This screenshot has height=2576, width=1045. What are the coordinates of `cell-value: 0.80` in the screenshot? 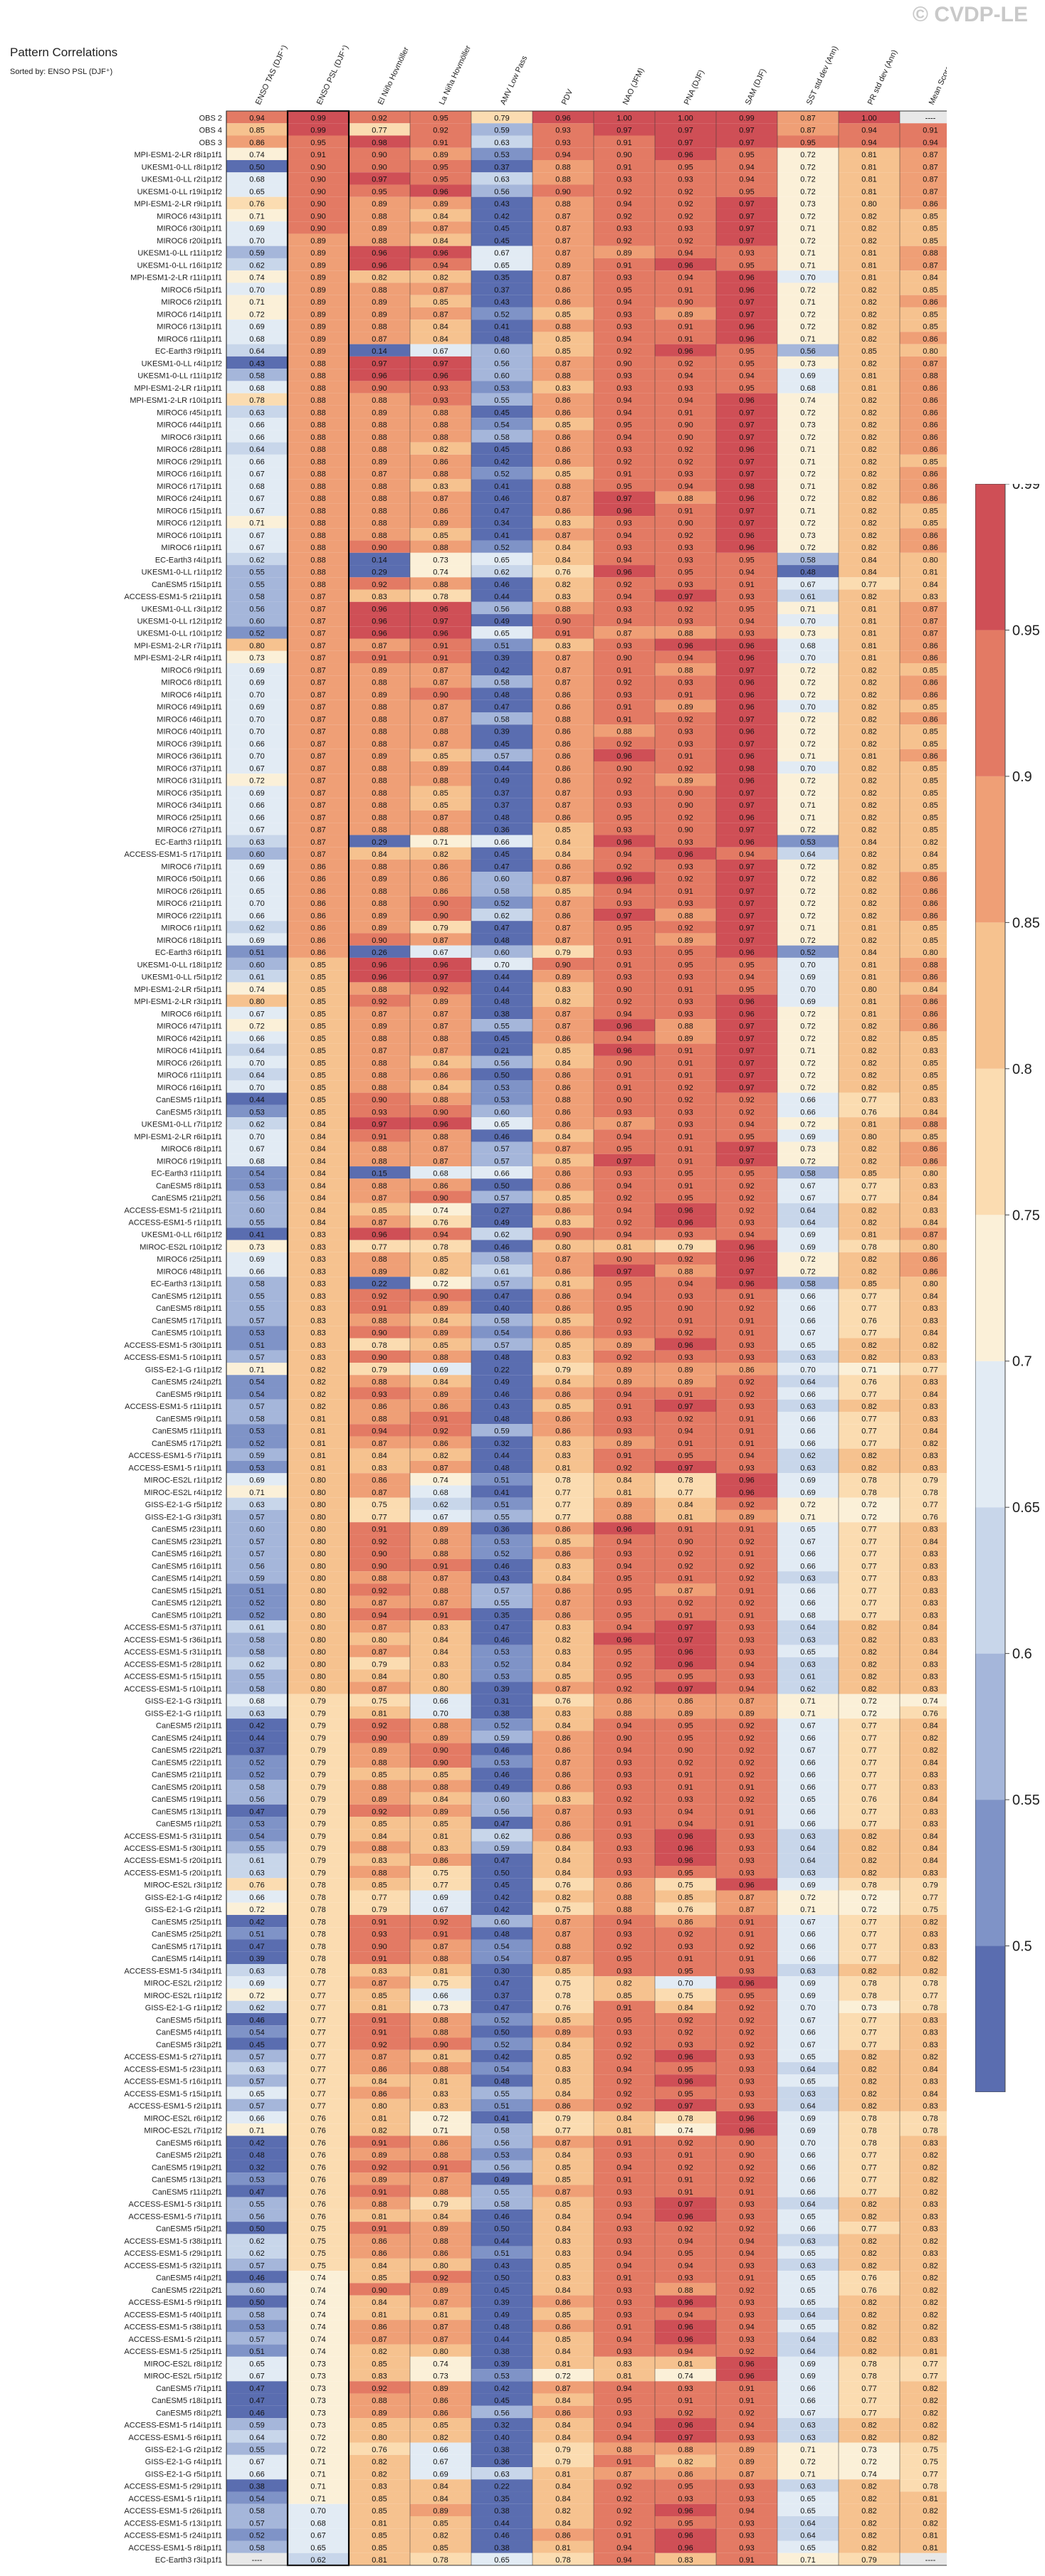 It's located at (317, 1640).